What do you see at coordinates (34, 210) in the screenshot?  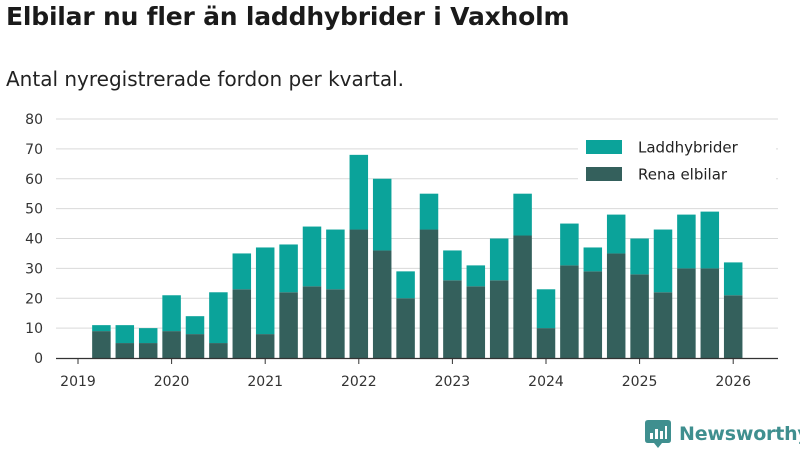 I see `y-tick-label-50: 50` at bounding box center [34, 210].